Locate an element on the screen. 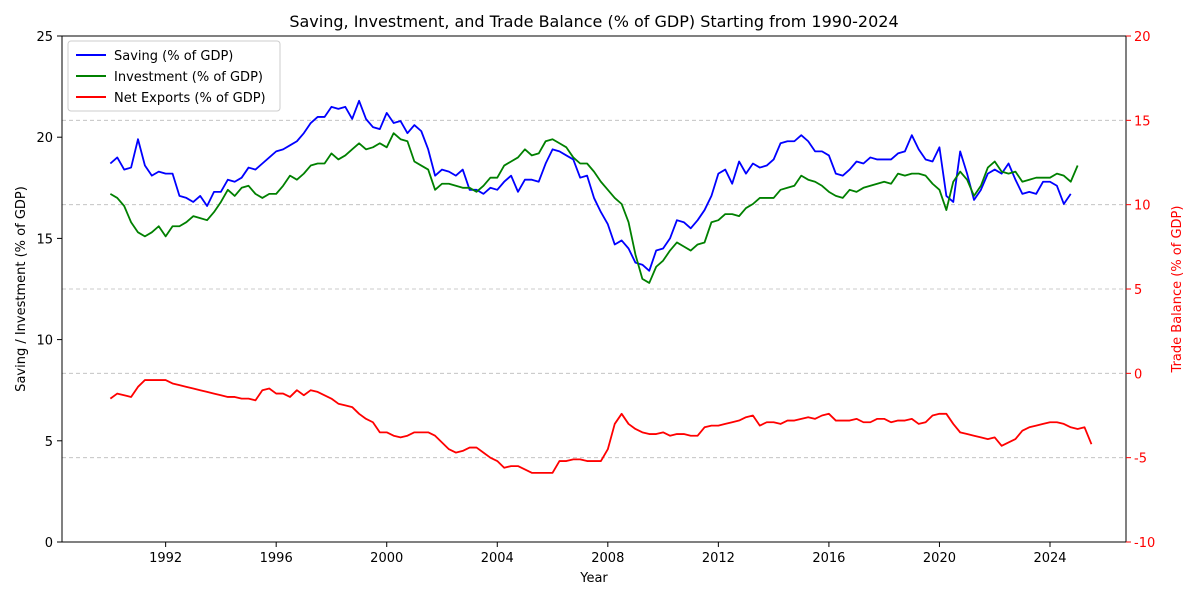  legend-item-saving: Saving (% of GDP) is located at coordinates (154, 56).